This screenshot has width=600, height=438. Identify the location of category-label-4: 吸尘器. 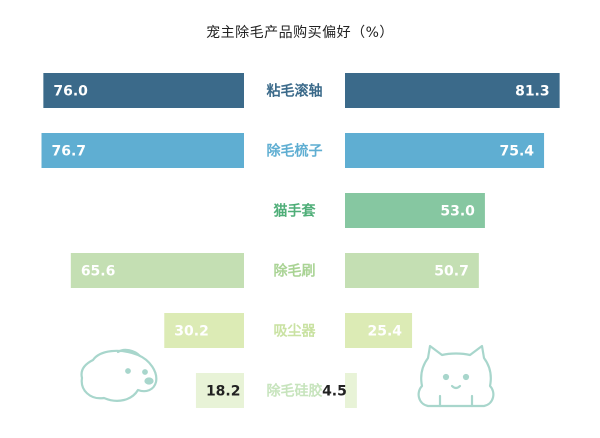
(295, 332).